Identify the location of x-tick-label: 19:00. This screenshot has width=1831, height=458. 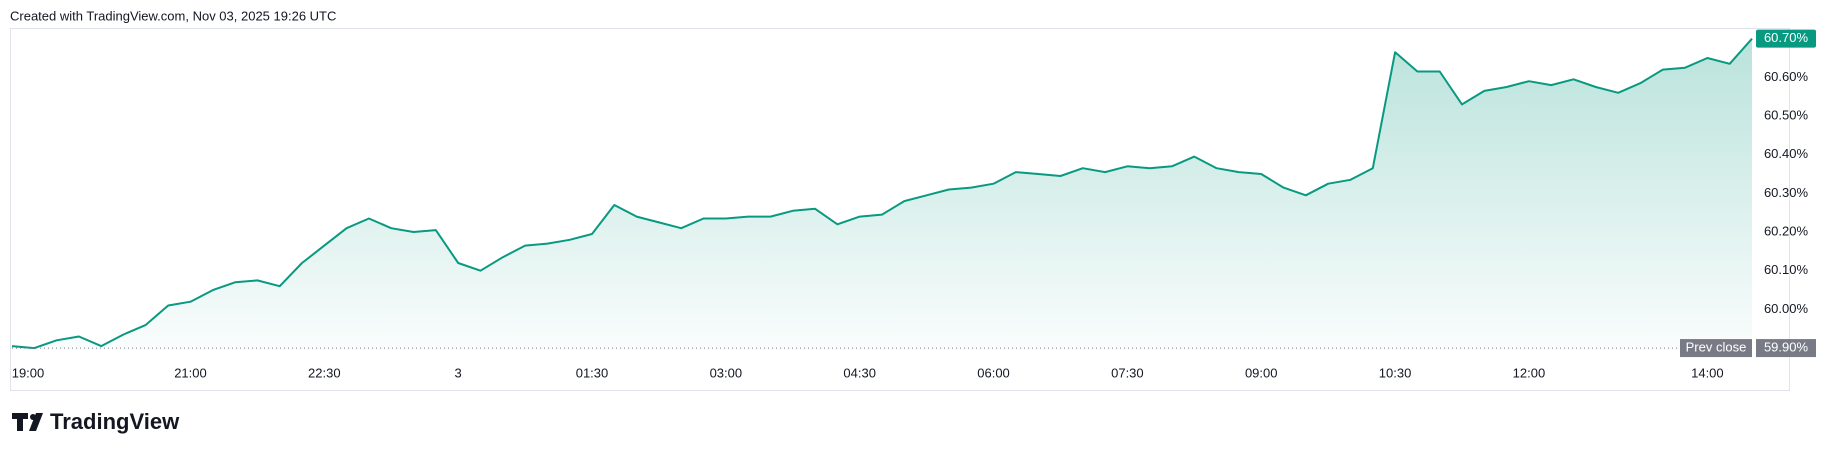
(28, 372).